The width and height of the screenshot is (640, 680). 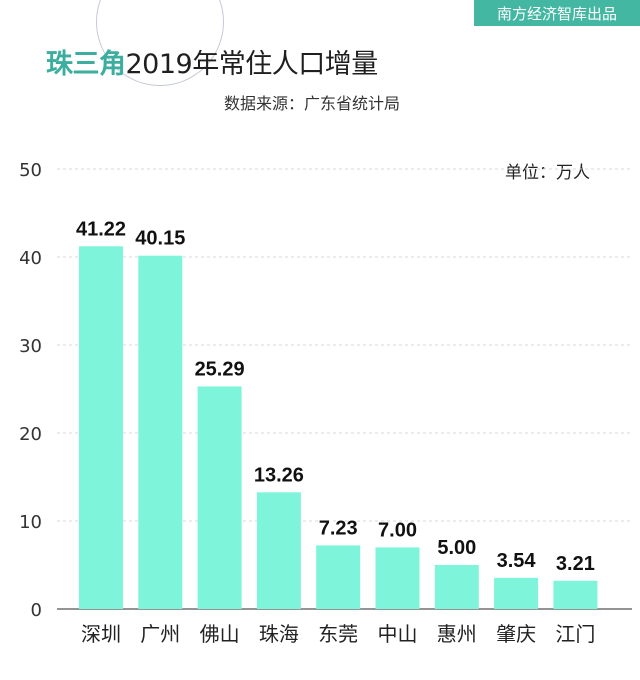 What do you see at coordinates (30, 258) in the screenshot?
I see `y-tick-label: 40` at bounding box center [30, 258].